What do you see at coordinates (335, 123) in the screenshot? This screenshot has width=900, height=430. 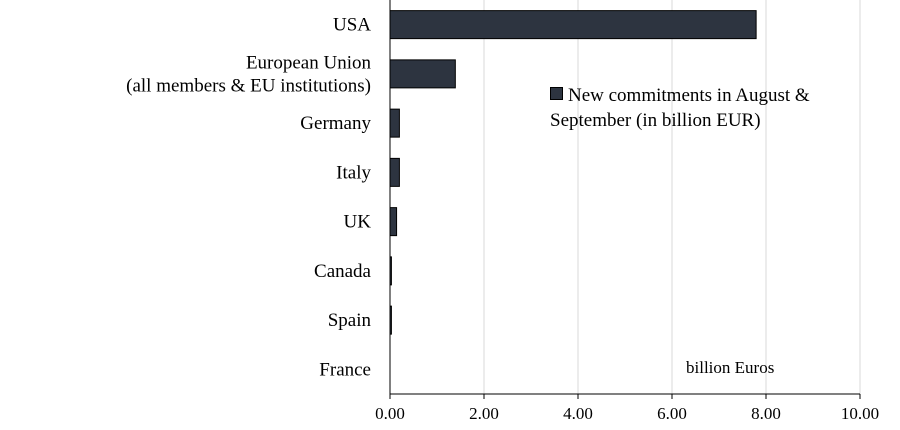 I see `category-label: Germany` at bounding box center [335, 123].